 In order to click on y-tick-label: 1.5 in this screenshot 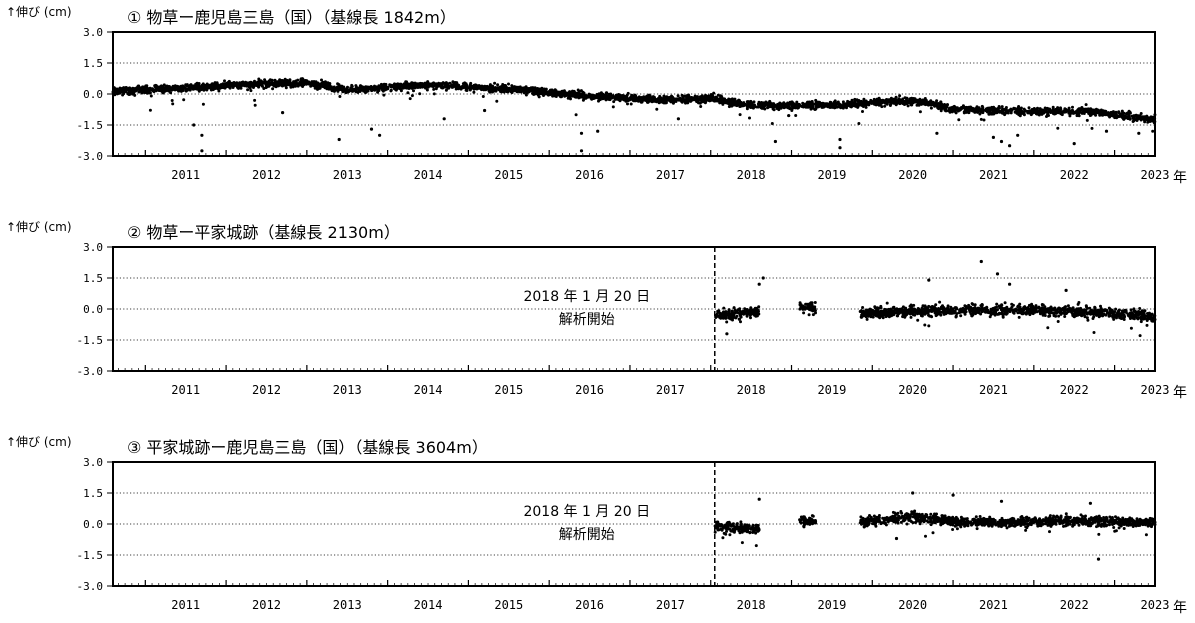, I will do `click(93, 63)`.